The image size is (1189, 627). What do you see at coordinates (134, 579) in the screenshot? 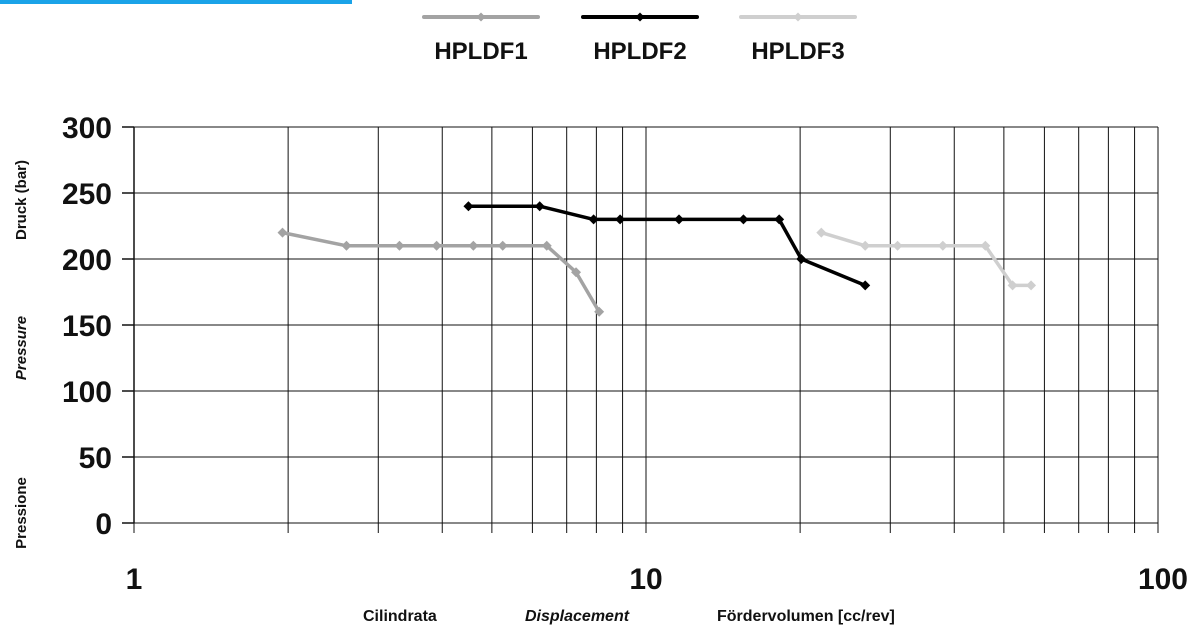
I see `x-tick-label: 1` at bounding box center [134, 579].